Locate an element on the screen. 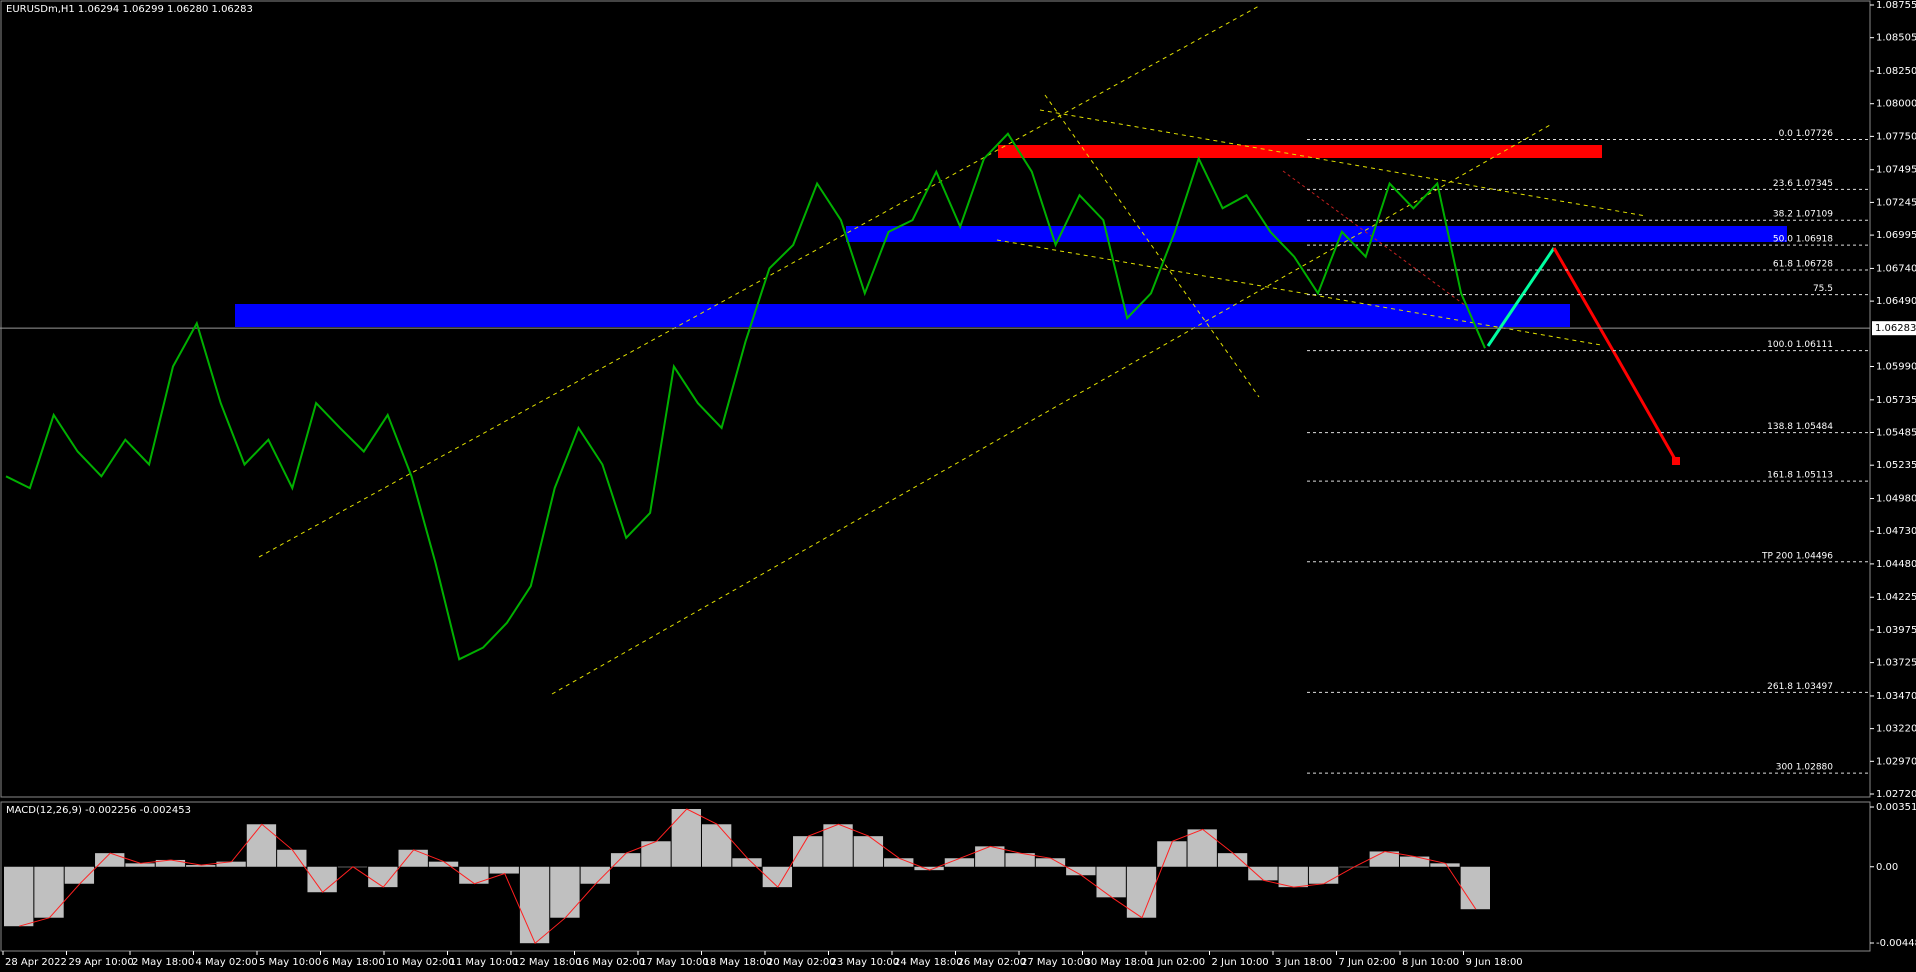 This screenshot has height=972, width=1916. projection-down is located at coordinates (1615, 354).